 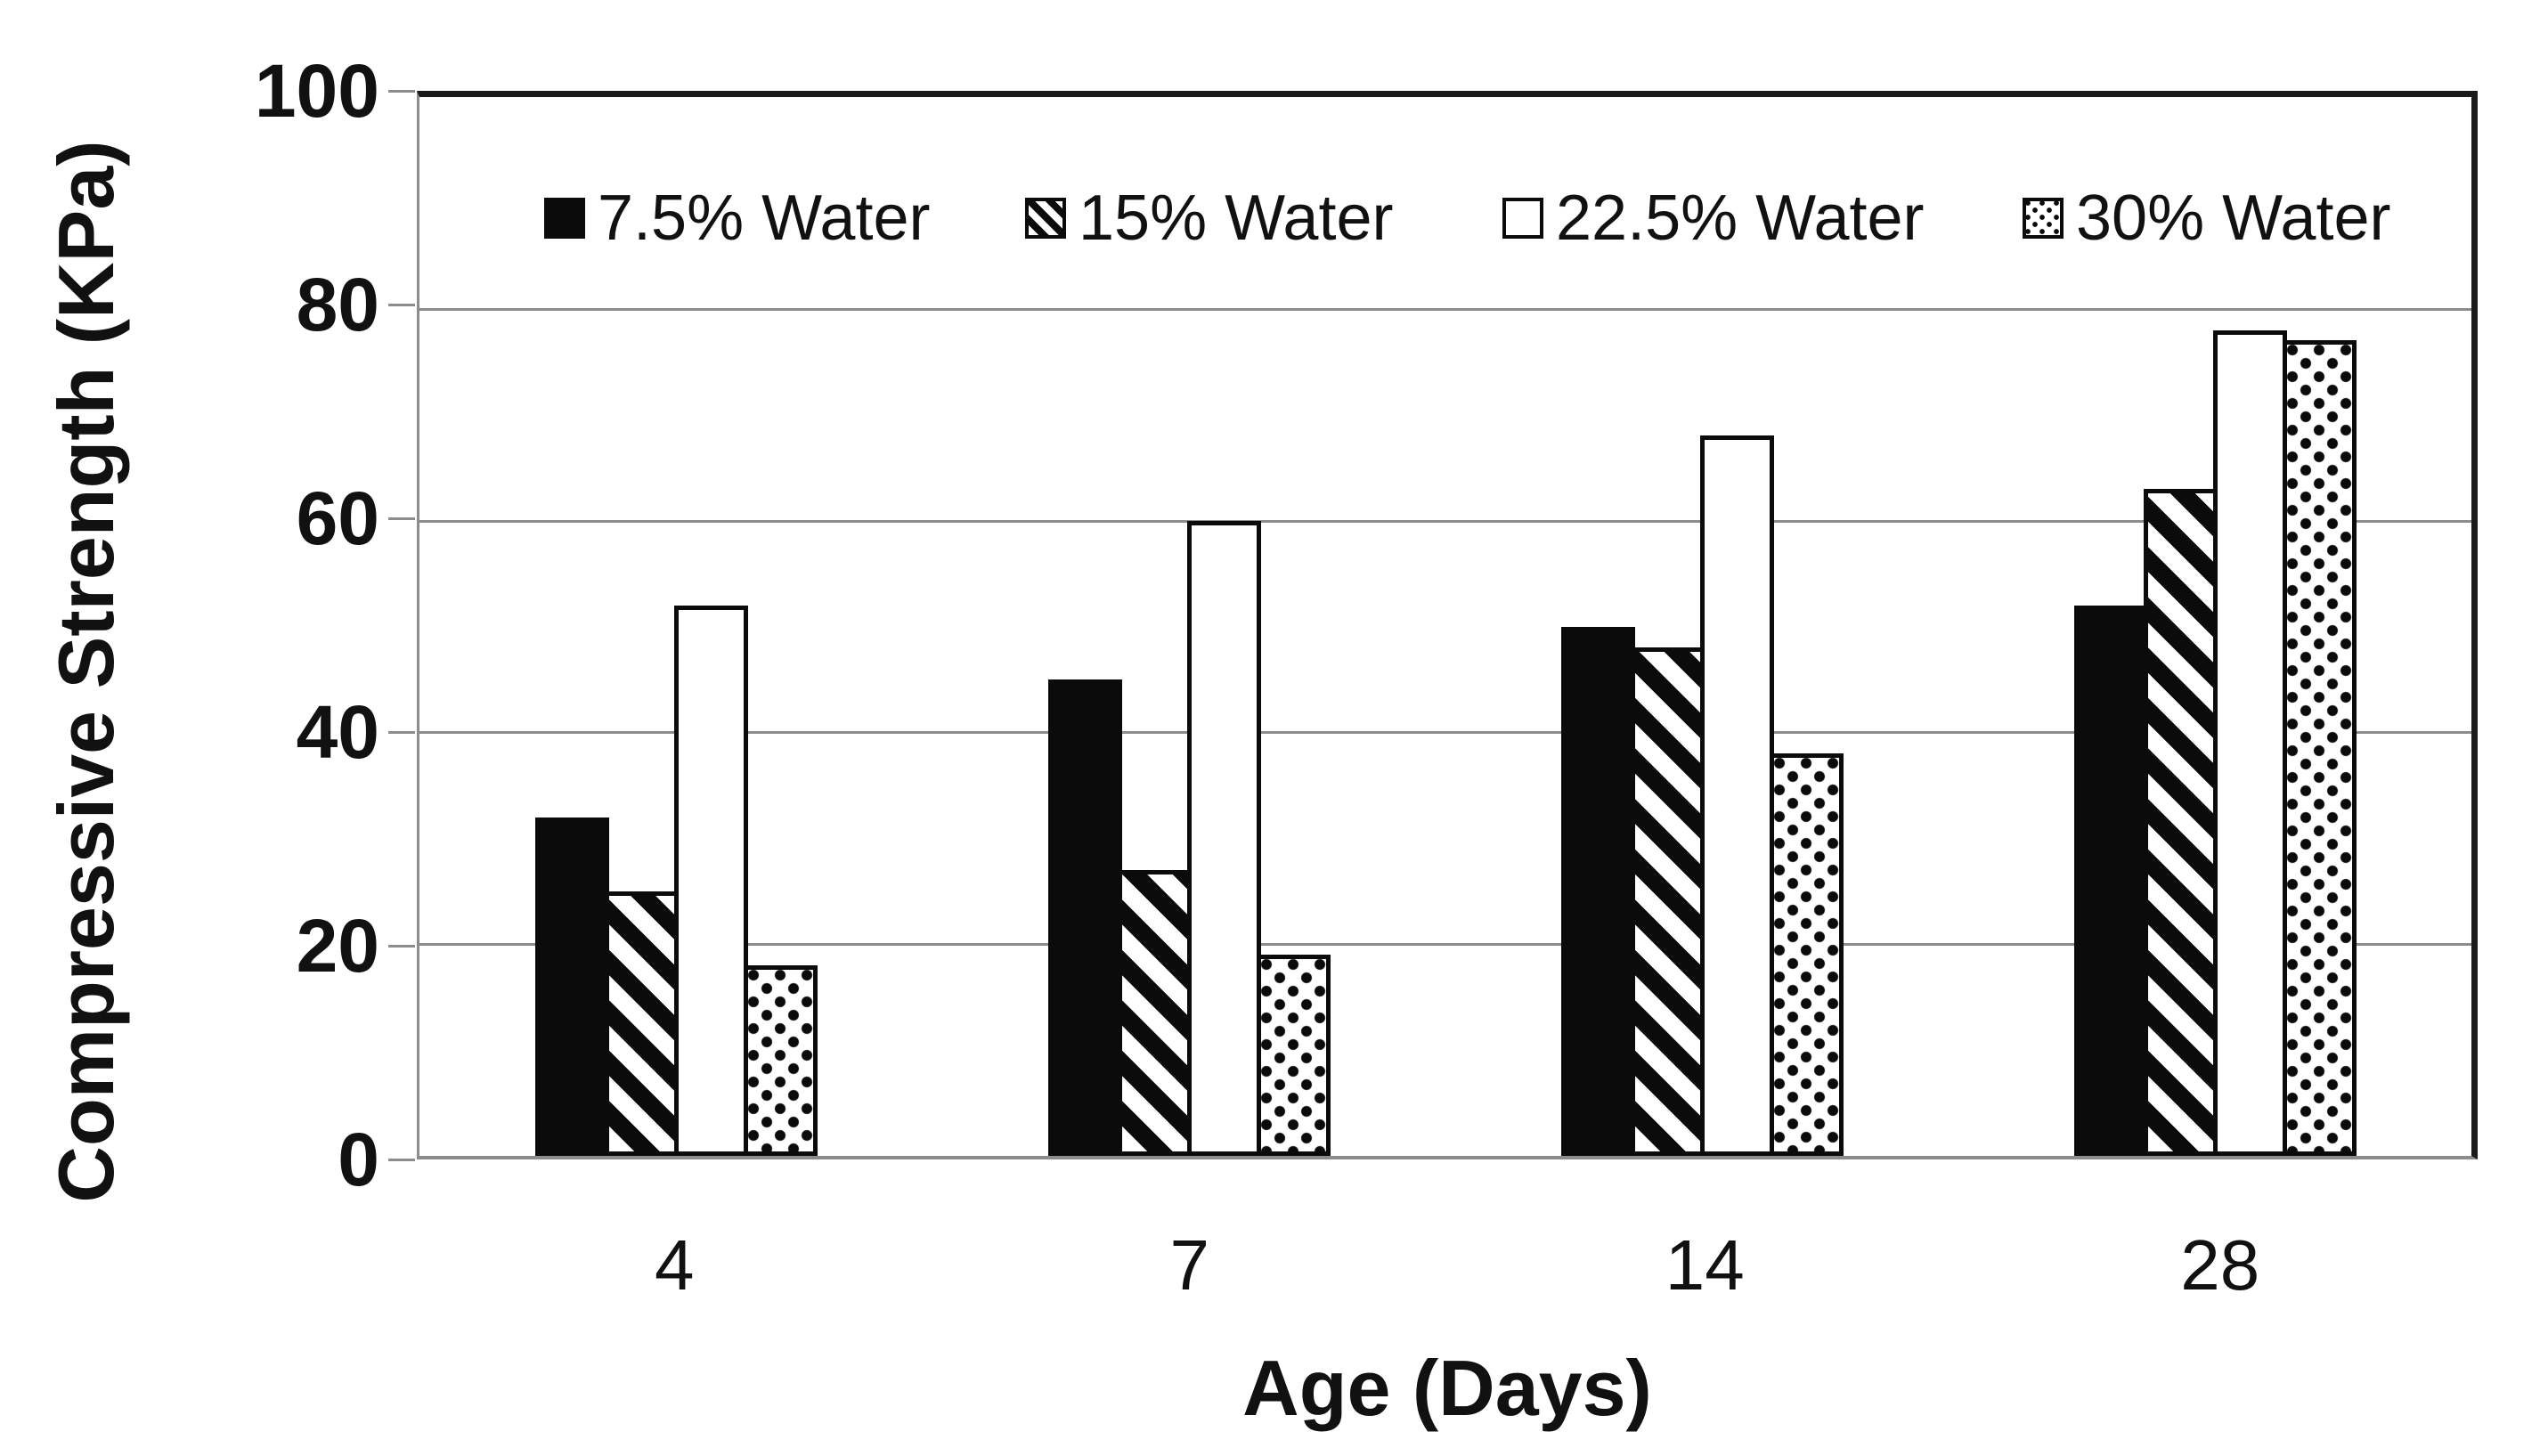 I want to click on y-tick-label-60: 60, so click(x=337, y=518).